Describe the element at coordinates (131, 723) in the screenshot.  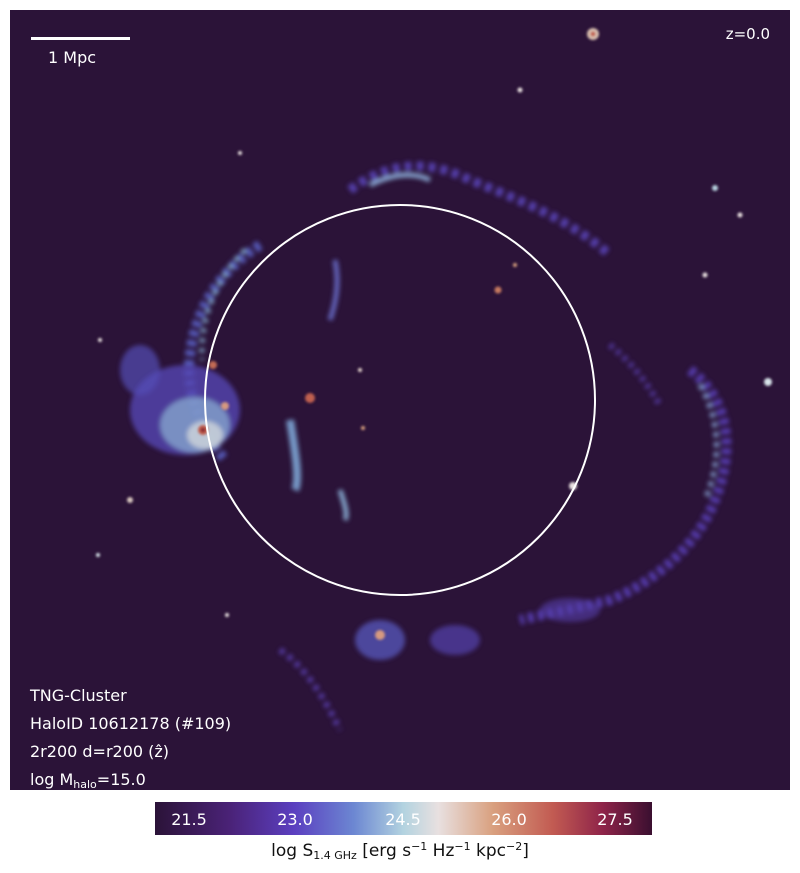
I see `halo-id: HaloID 10612178 (#109)` at that location.